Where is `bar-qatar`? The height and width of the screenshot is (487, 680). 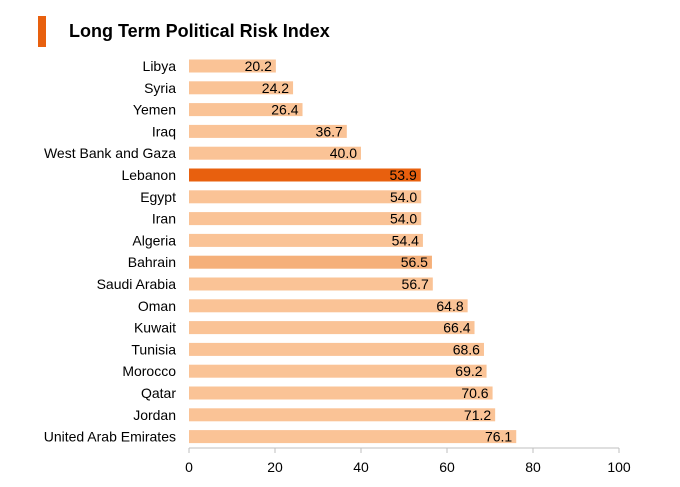
bar-qatar is located at coordinates (341, 393).